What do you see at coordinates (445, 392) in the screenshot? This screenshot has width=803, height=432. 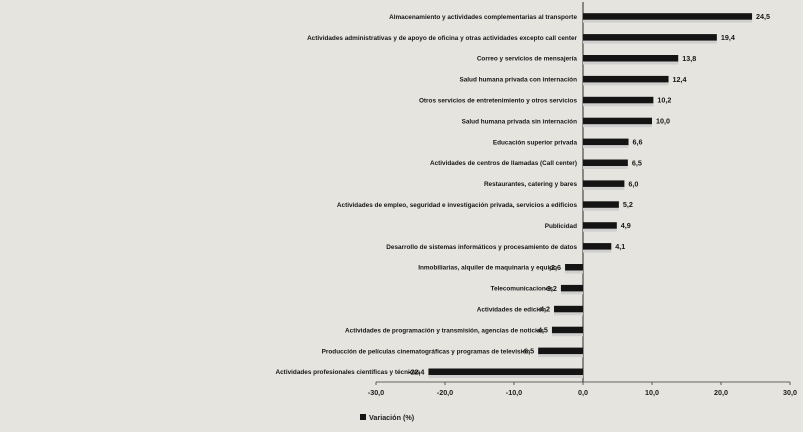 I see `tick-label: -20,0` at bounding box center [445, 392].